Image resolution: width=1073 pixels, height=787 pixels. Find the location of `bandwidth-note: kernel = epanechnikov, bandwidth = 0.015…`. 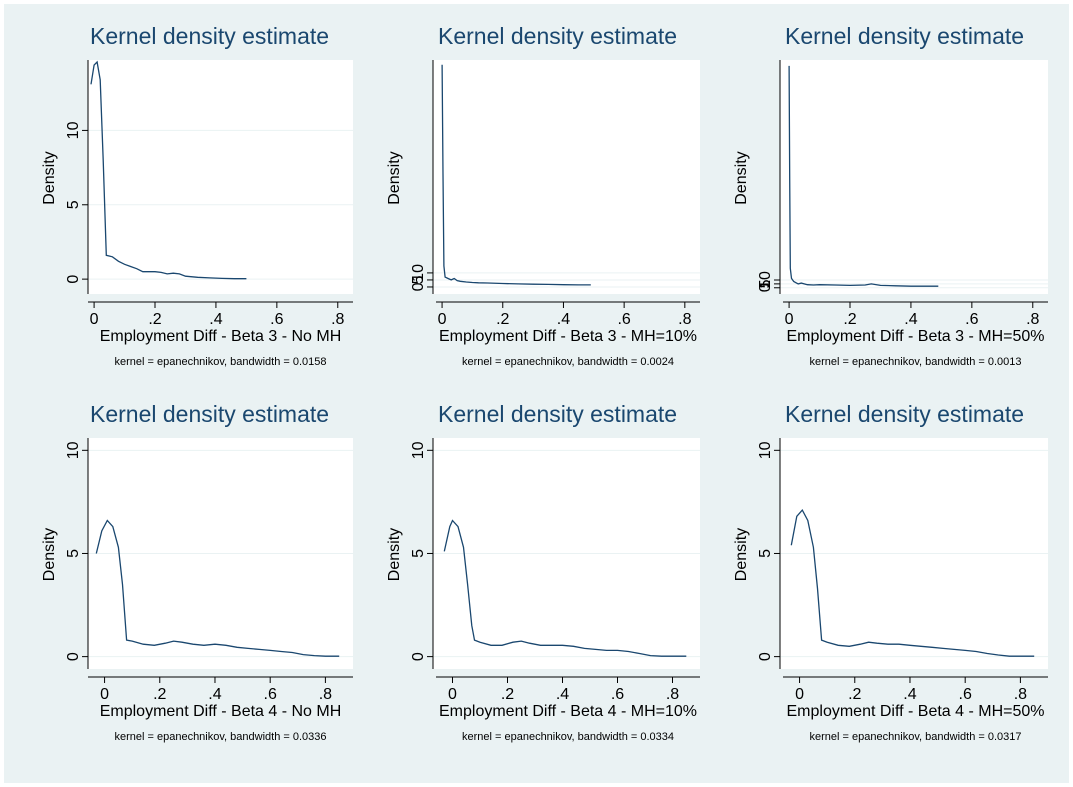

bandwidth-note: kernel = epanechnikov, bandwidth = 0.015… is located at coordinates (220, 362).